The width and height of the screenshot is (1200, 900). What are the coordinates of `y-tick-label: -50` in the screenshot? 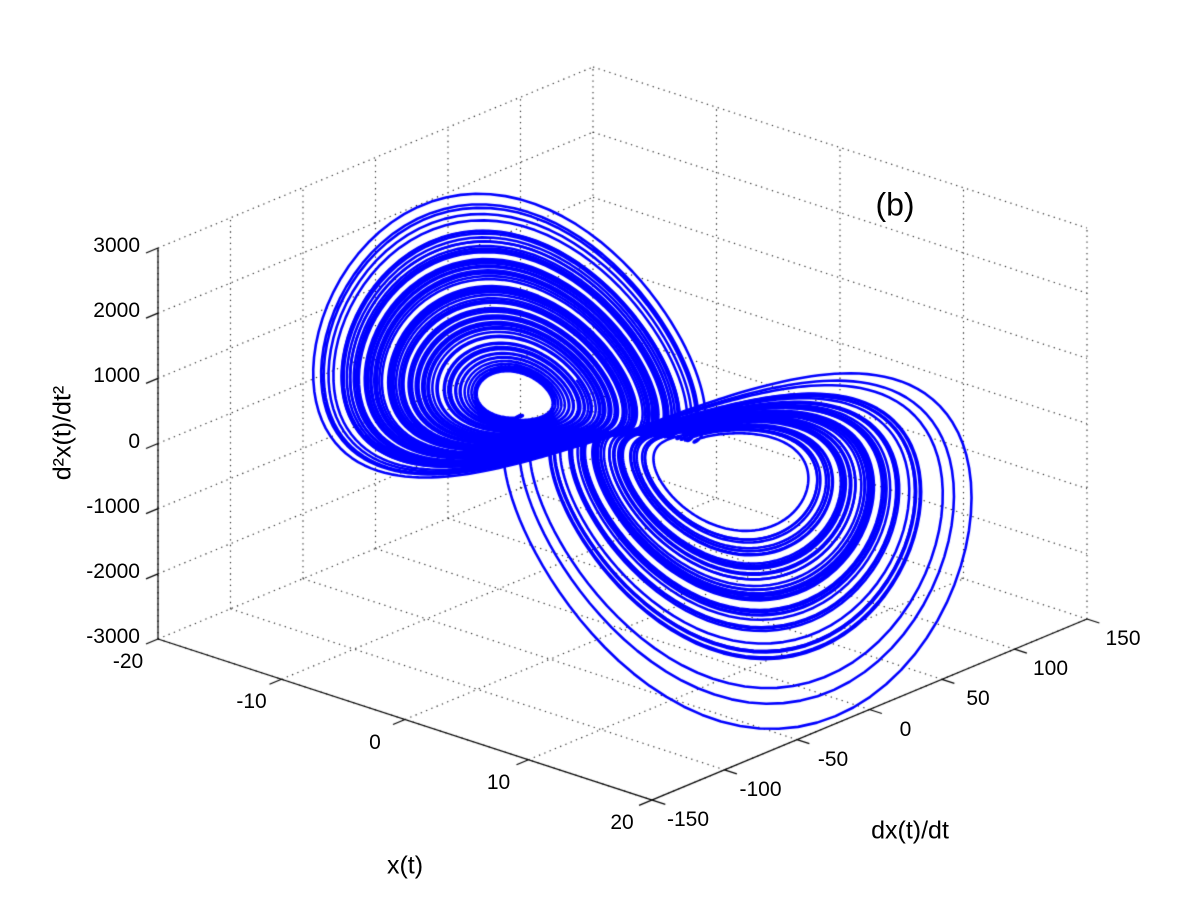 It's located at (833, 759).